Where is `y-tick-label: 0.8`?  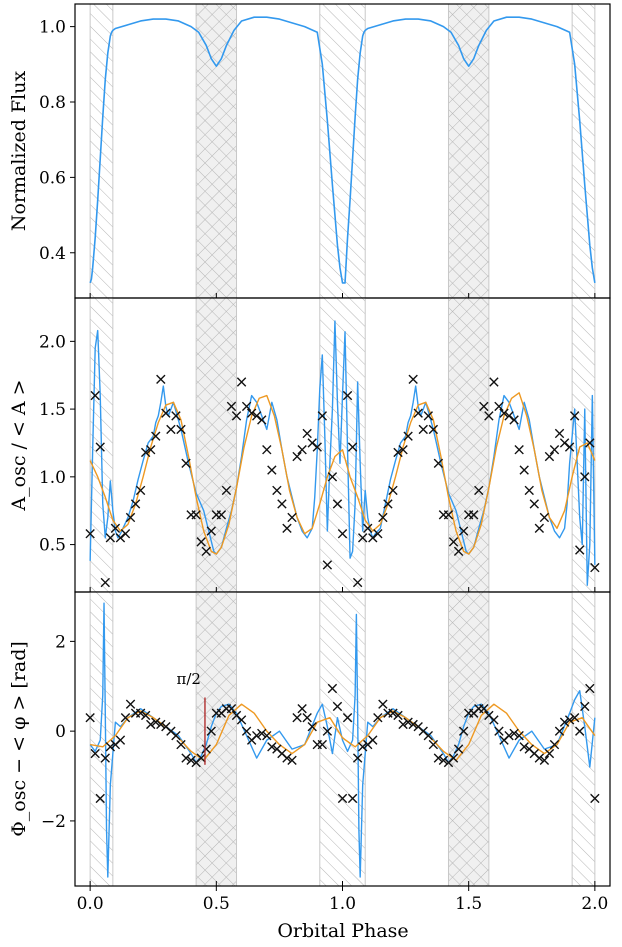 y-tick-label: 0.8 is located at coordinates (52, 103).